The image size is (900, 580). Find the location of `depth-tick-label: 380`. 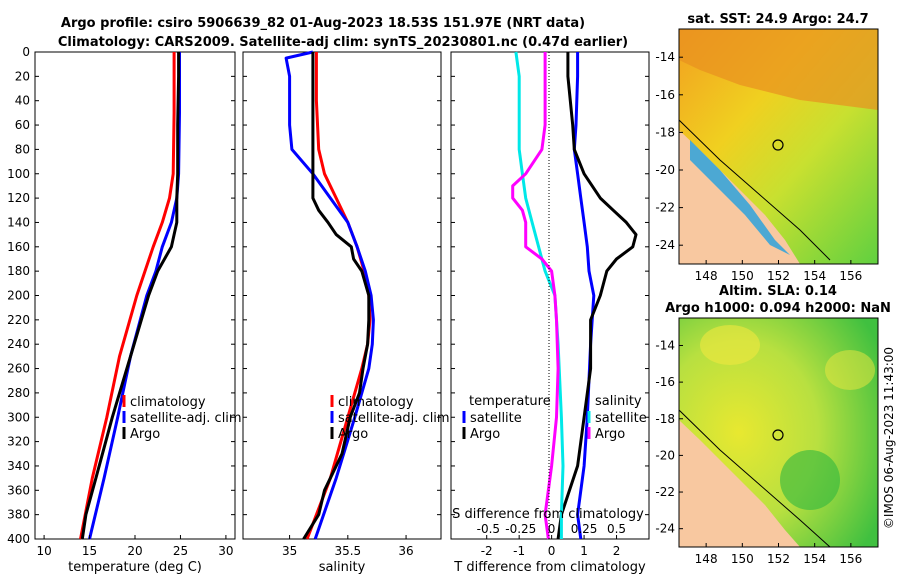

depth-tick-label: 380 is located at coordinates (18, 515).